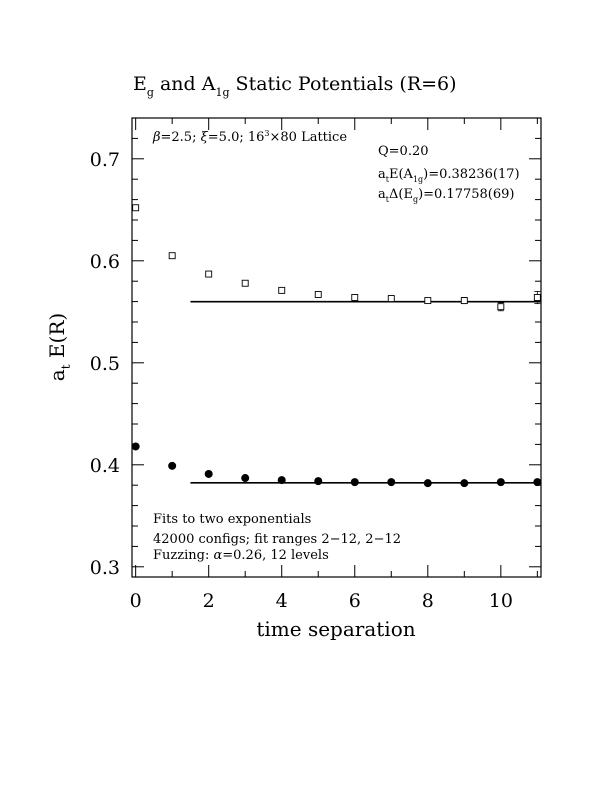 The width and height of the screenshot is (612, 792). Describe the element at coordinates (365, 392) in the screenshot. I see `fit-lines` at that location.